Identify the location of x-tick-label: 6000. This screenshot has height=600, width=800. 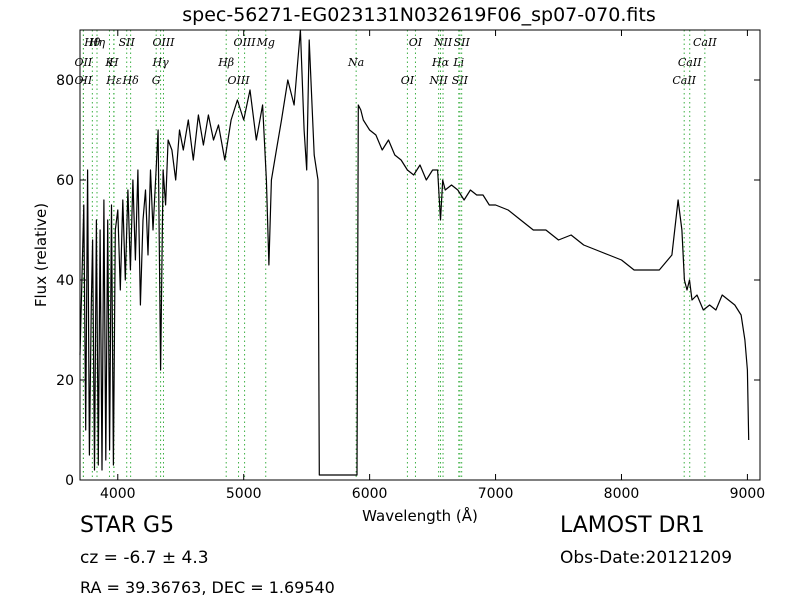
(370, 494).